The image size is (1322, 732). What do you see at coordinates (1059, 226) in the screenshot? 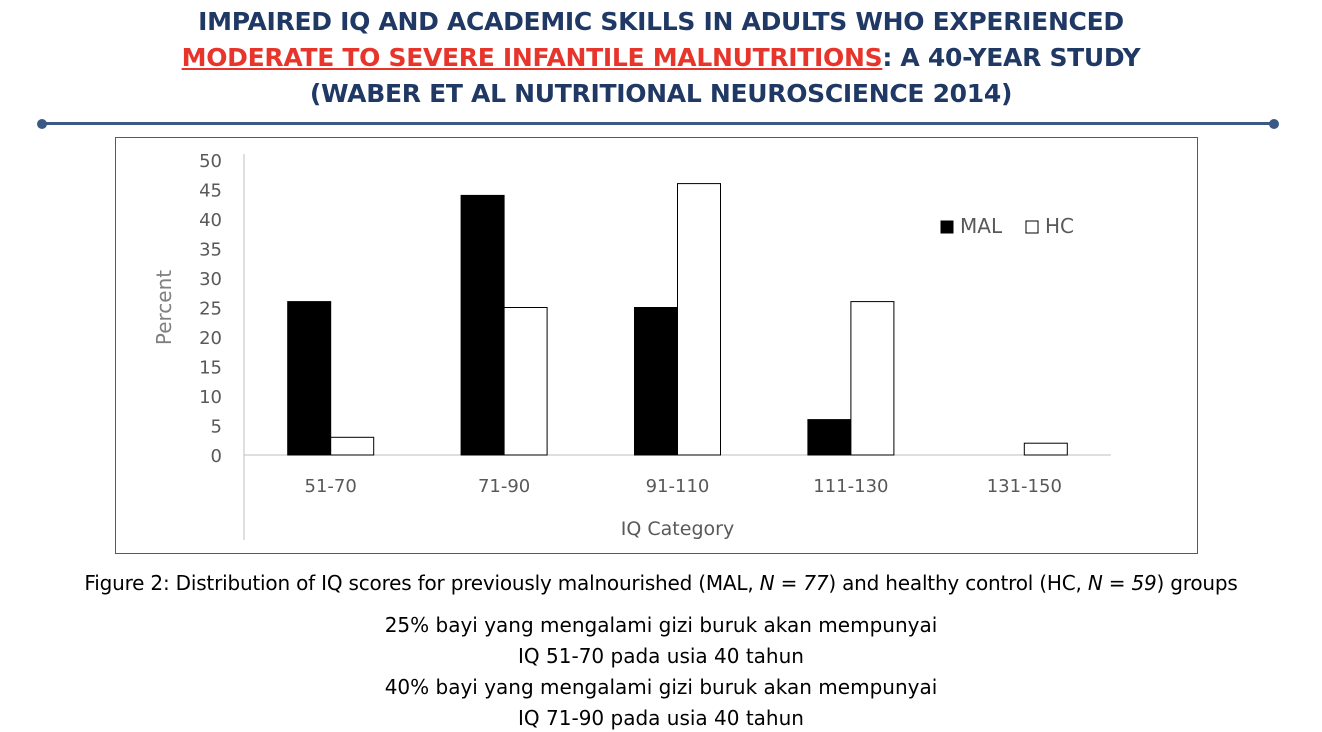
I see `legend-label-hc: HC` at bounding box center [1059, 226].